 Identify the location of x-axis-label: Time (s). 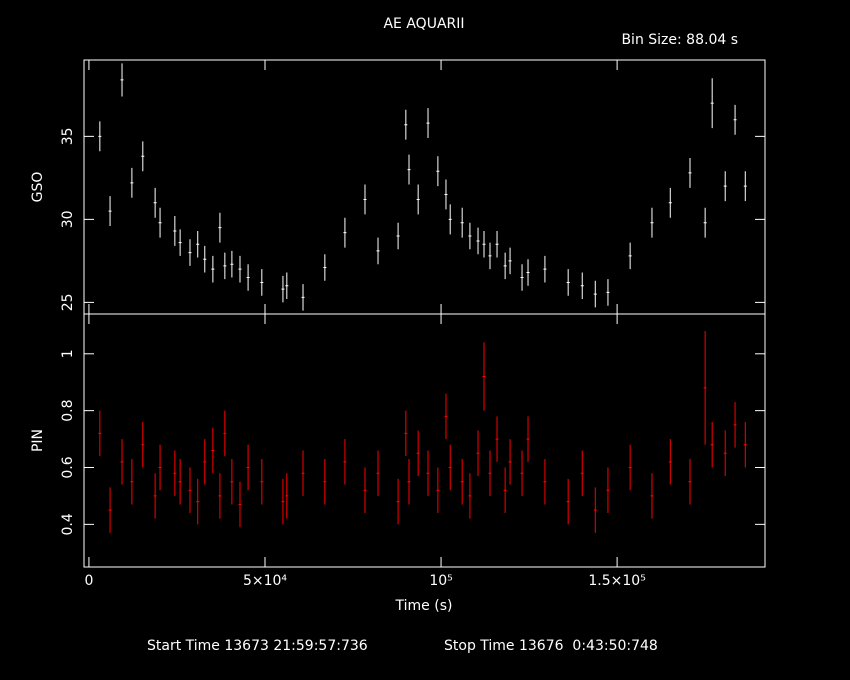
(424, 606).